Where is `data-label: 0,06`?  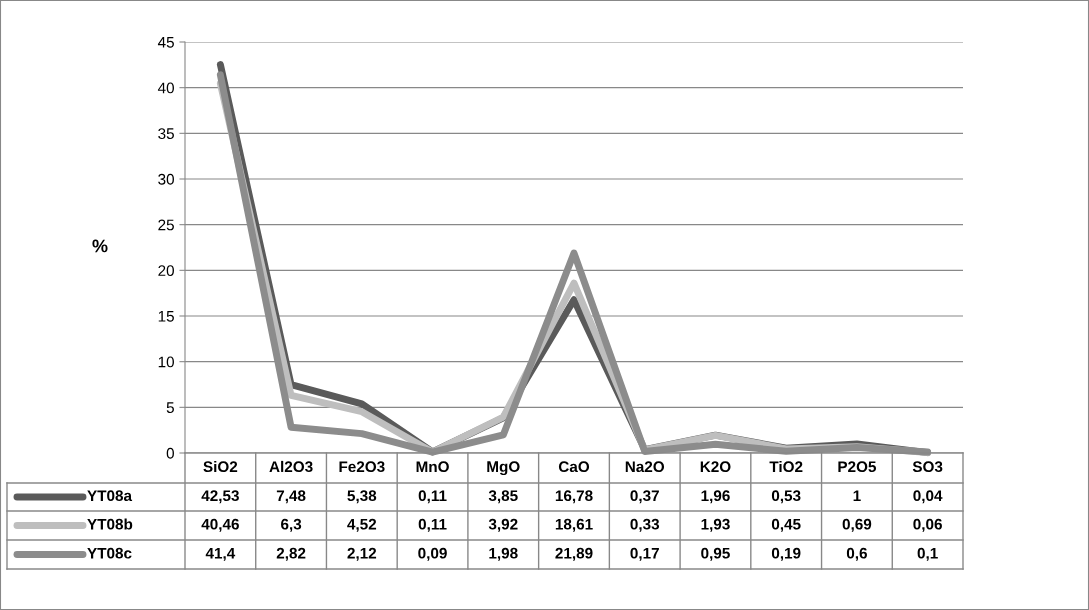 data-label: 0,06 is located at coordinates (927, 525).